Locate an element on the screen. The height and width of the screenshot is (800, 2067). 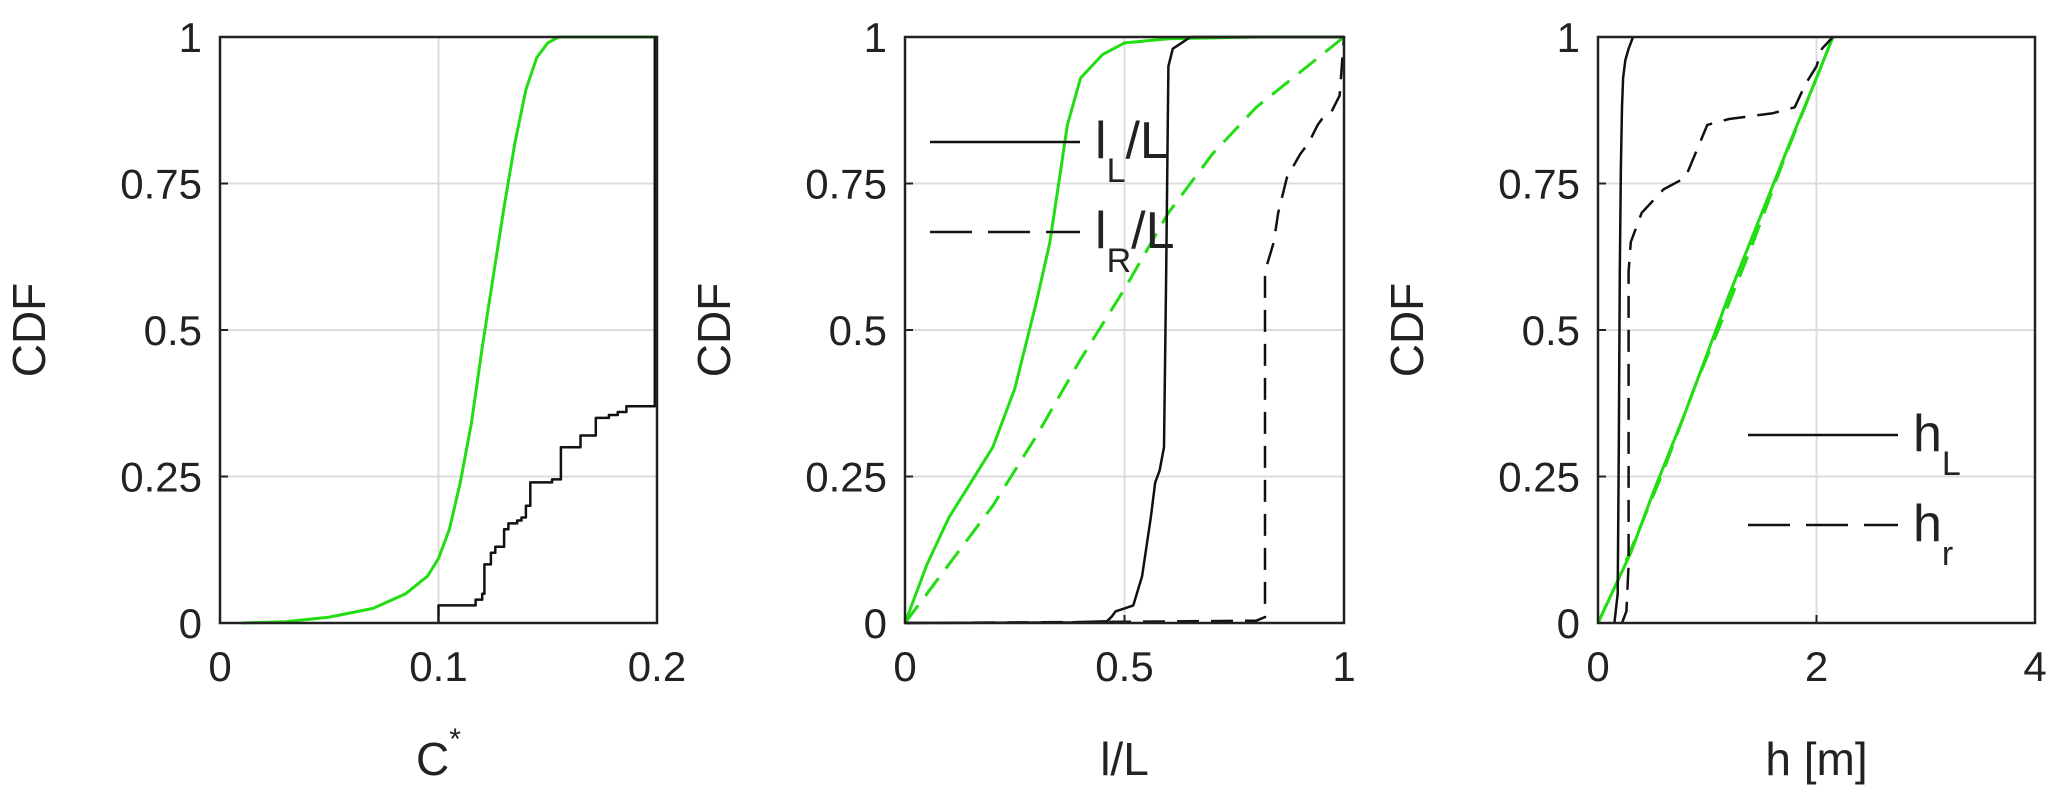
series-line-green-dashed is located at coordinates (1715, 330).